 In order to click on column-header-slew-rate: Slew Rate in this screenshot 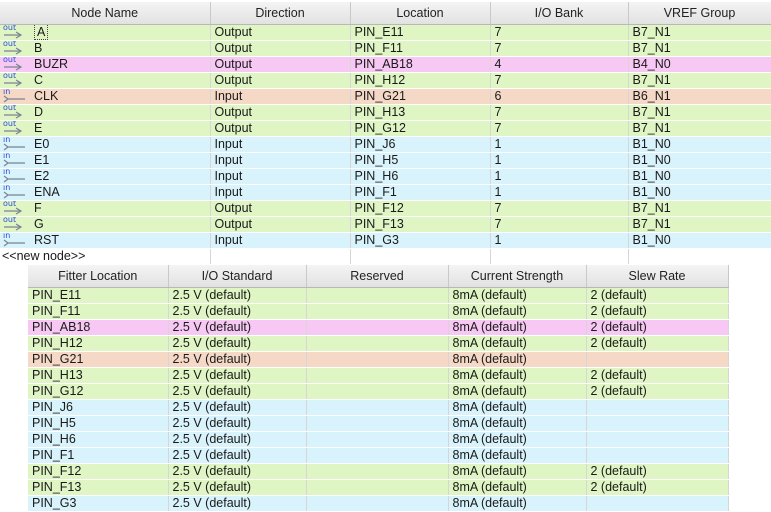, I will do `click(657, 276)`.